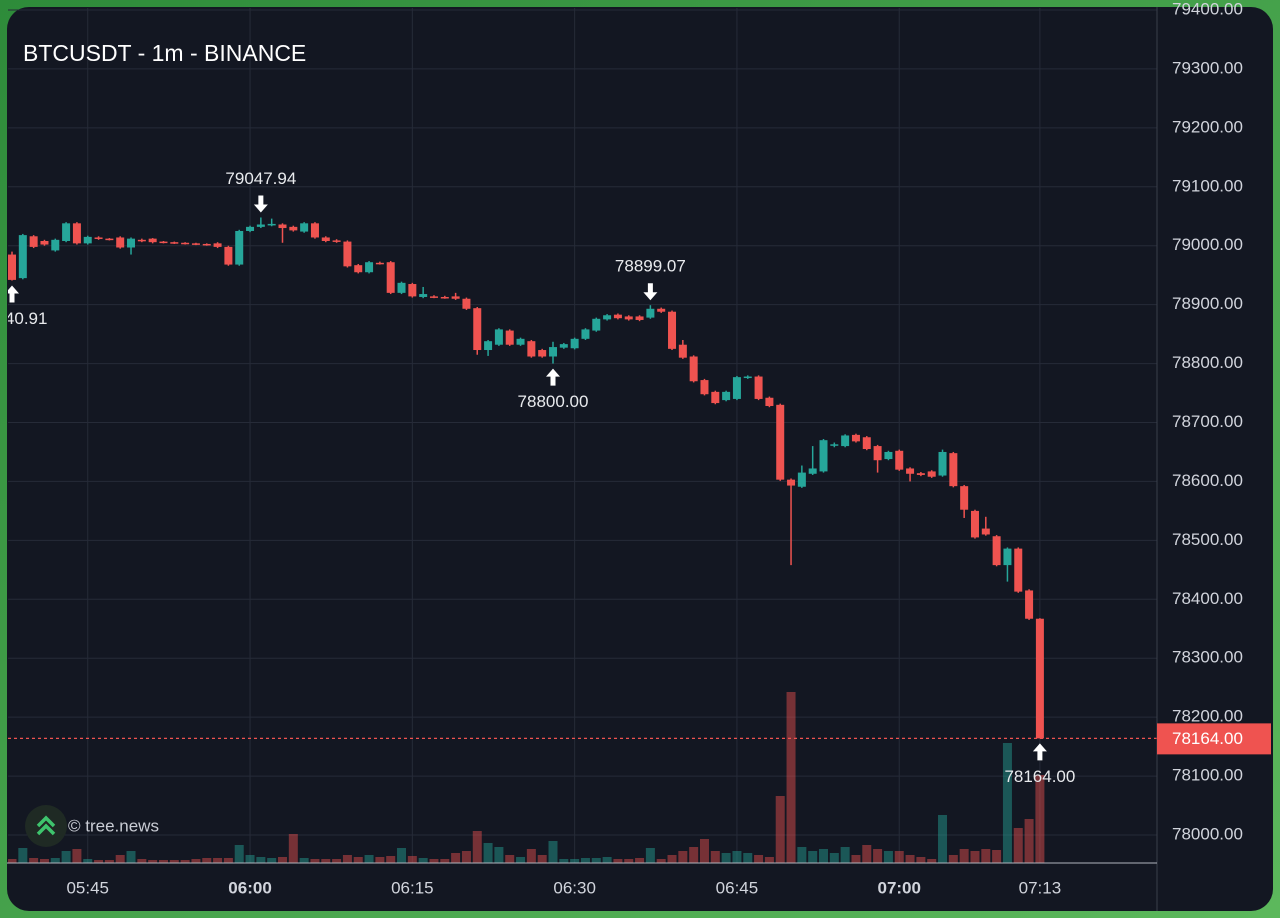  I want to click on x-tick-label: 06:00, so click(249, 887).